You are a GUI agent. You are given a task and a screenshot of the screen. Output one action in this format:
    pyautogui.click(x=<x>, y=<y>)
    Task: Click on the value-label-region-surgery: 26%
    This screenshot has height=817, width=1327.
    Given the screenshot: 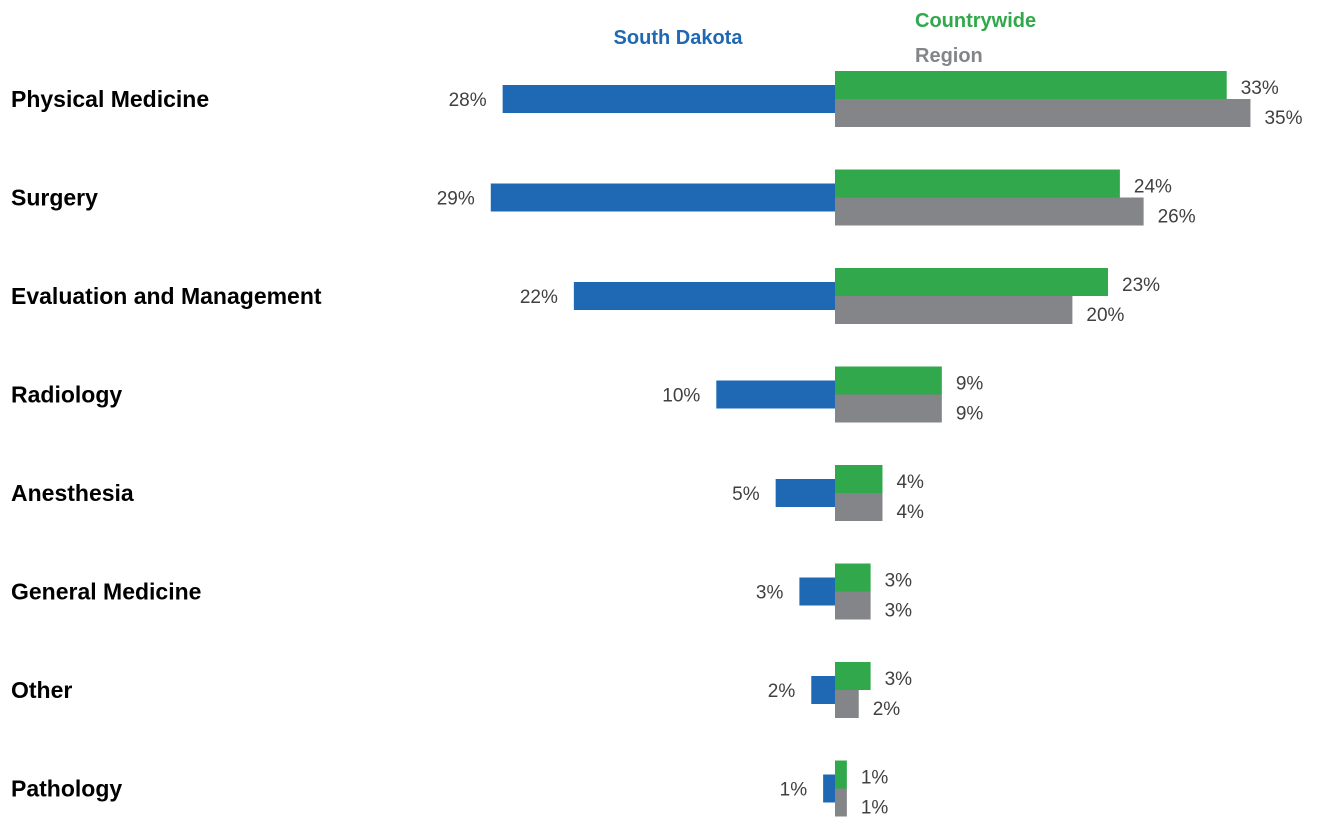 What is the action you would take?
    pyautogui.click(x=1177, y=217)
    